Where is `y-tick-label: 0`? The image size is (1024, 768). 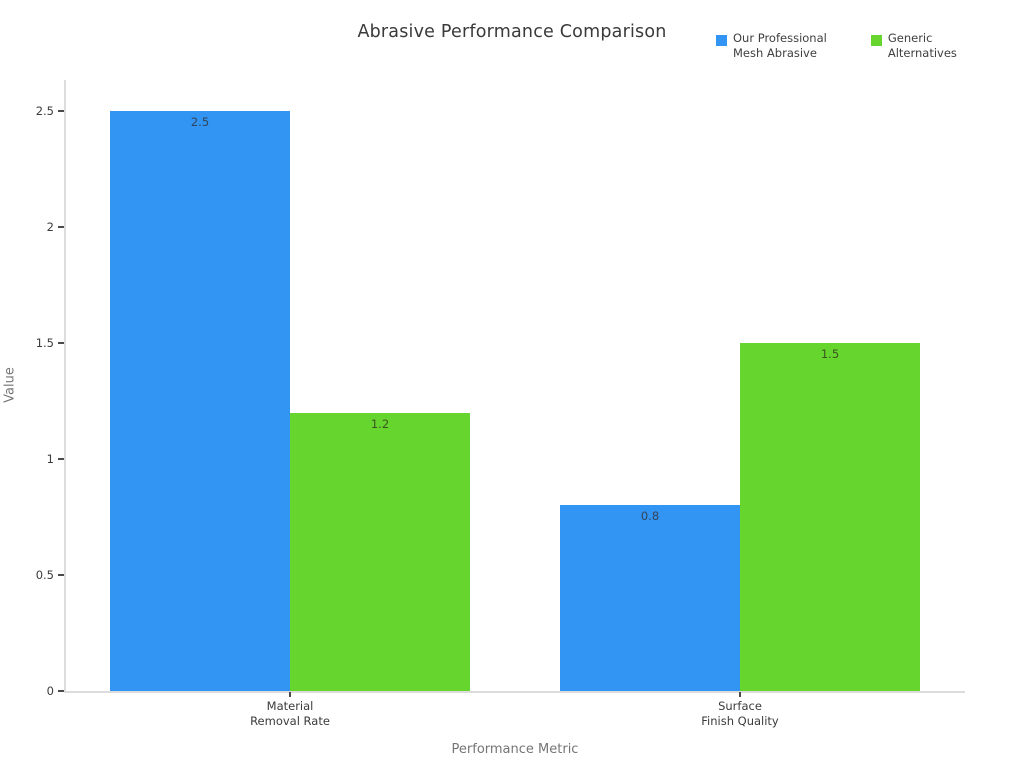 y-tick-label: 0 is located at coordinates (50, 691).